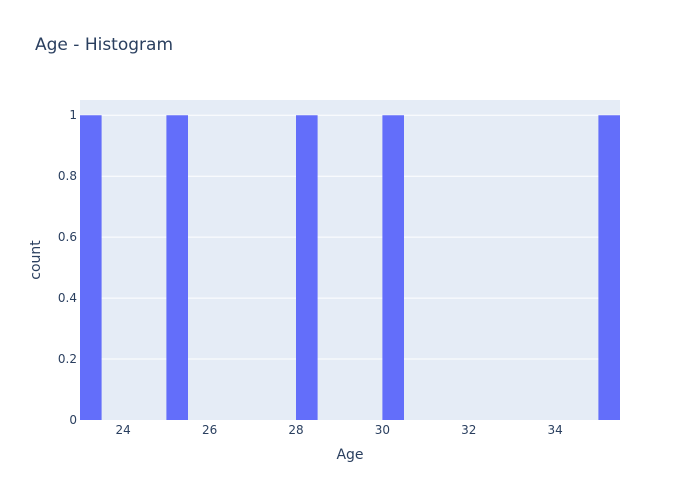  I want to click on x-tick-label: 28, so click(295, 430).